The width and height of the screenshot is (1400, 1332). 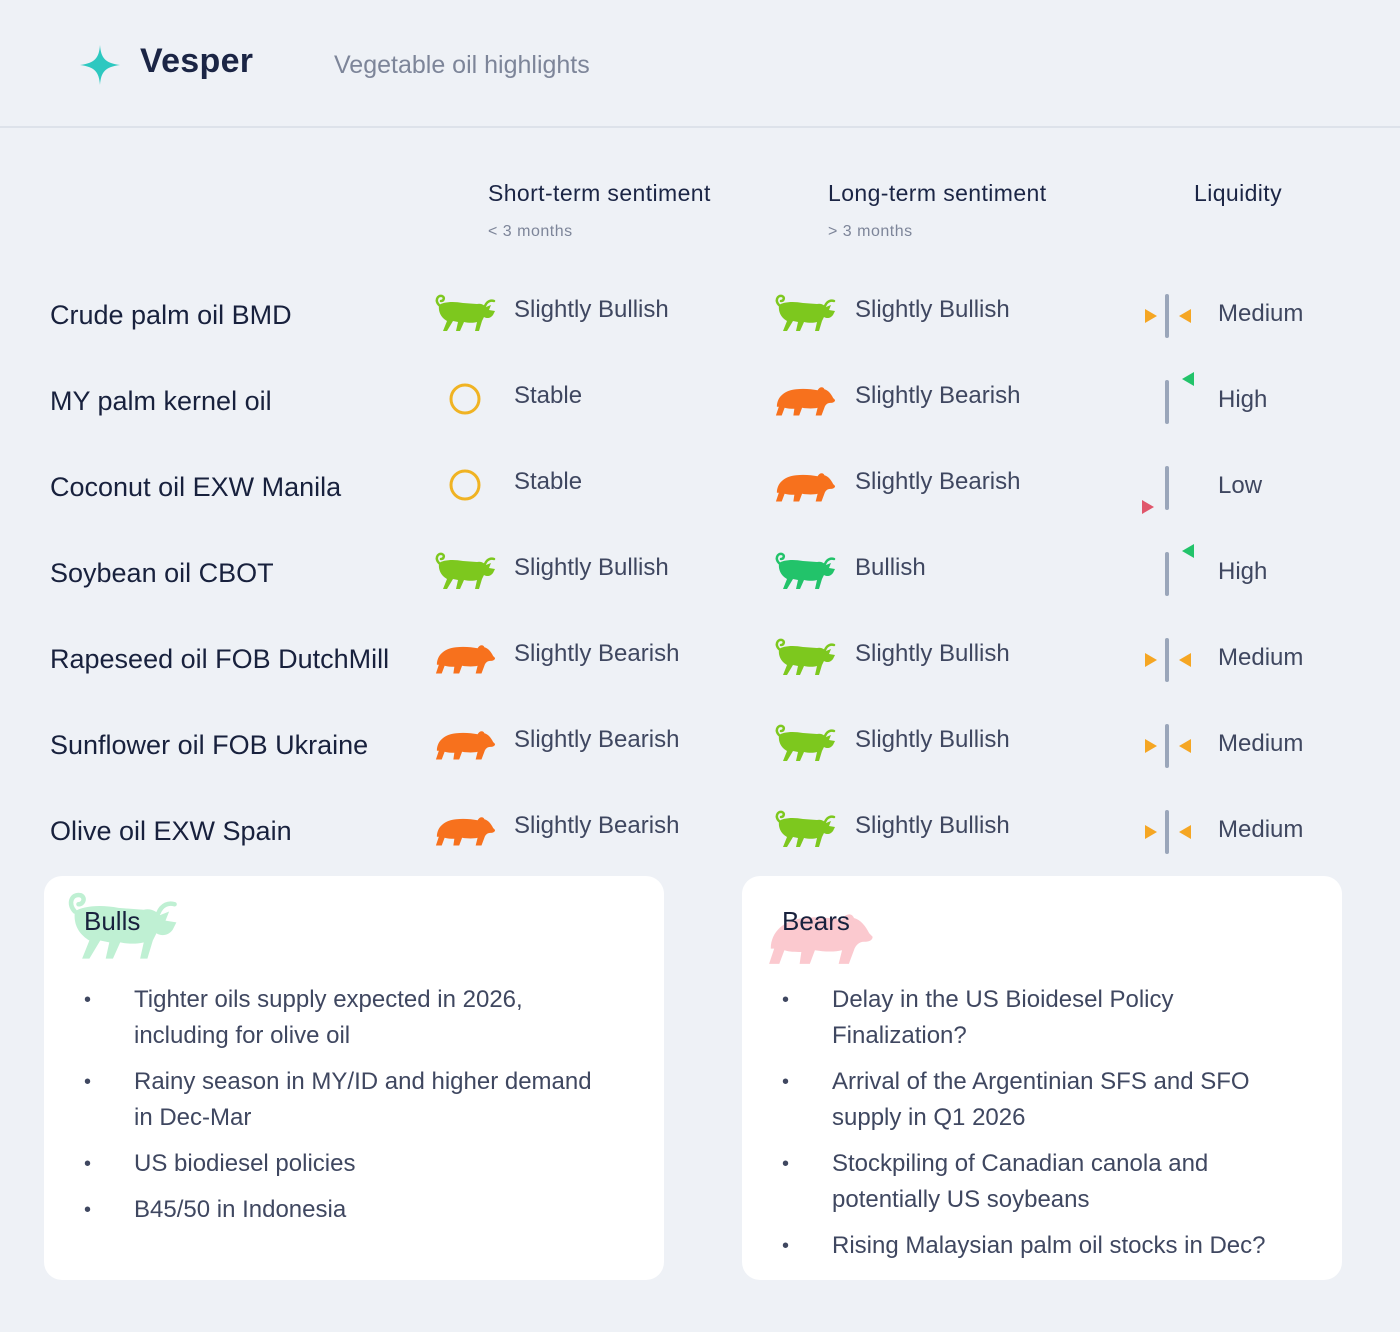 I want to click on brand-name: Vesper, so click(x=197, y=61).